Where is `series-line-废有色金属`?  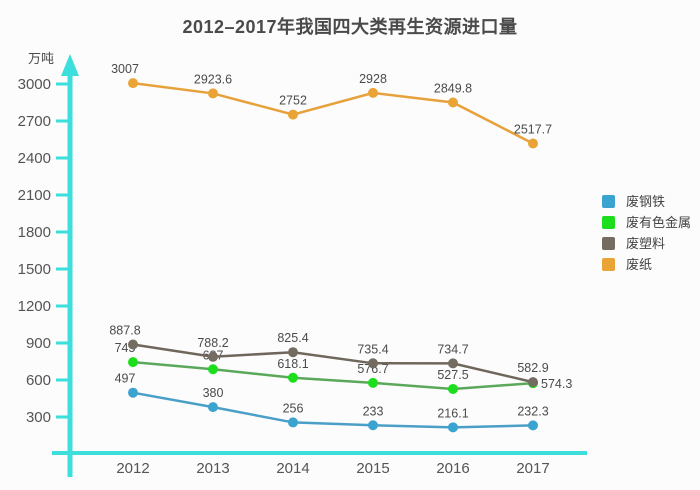 series-line-废有色金属 is located at coordinates (333, 375).